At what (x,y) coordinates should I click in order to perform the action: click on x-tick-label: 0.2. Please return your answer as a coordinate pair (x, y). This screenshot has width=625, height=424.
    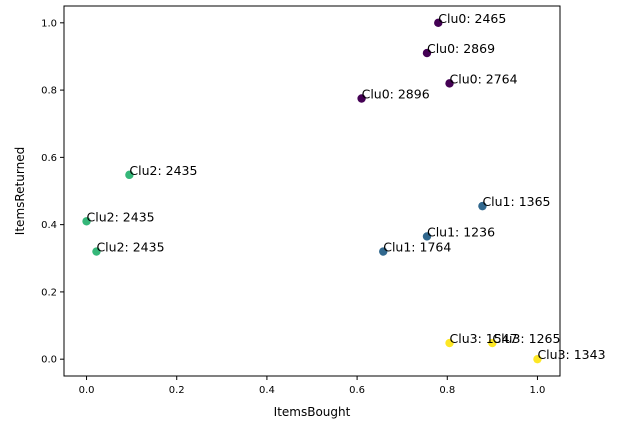
    Looking at the image, I should click on (177, 390).